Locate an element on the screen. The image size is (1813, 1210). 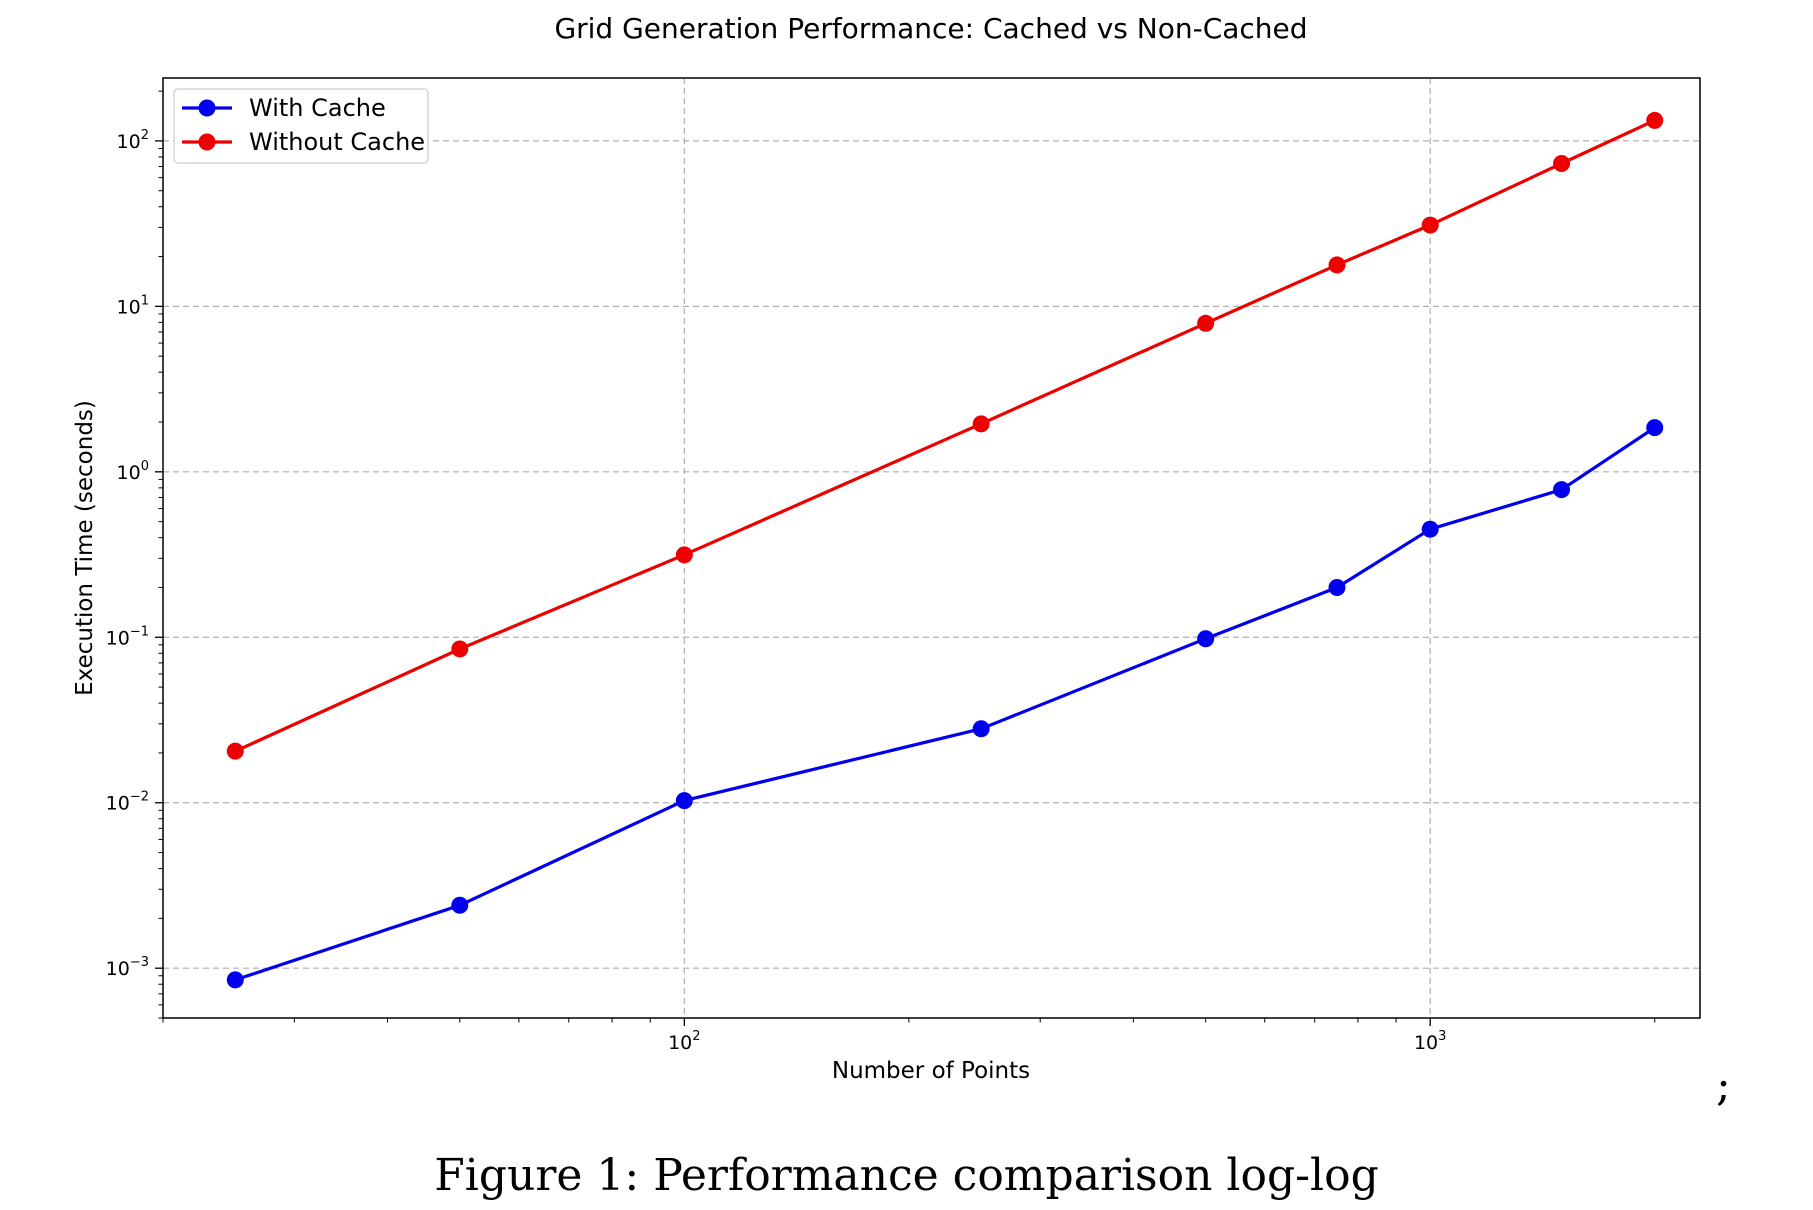
x-tick-label: 10² is located at coordinates (684, 1041).